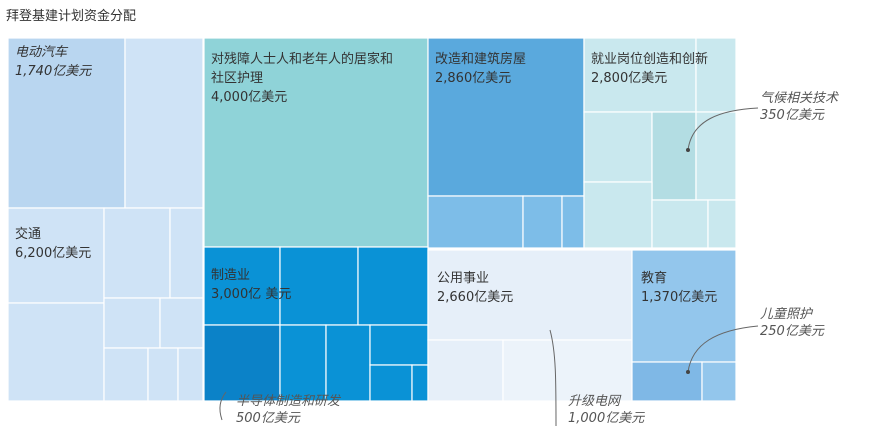 This screenshot has height=428, width=872. I want to click on cell-transport-a, so click(164, 123).